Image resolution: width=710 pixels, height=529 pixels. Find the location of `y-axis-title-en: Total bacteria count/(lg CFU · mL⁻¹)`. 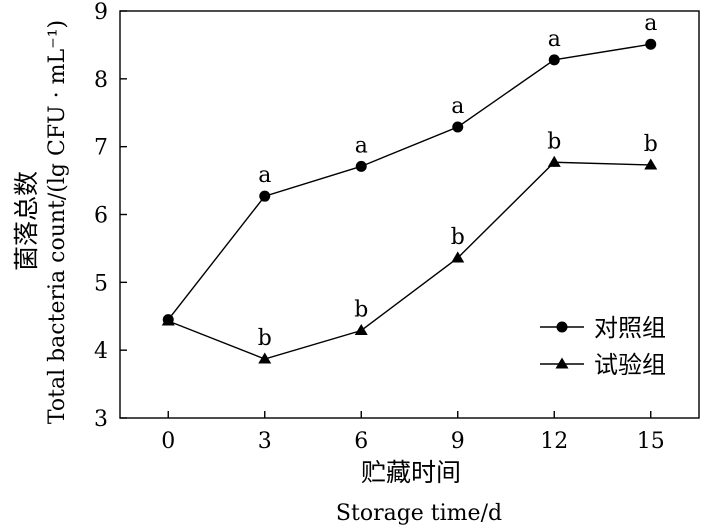

y-axis-title-en: Total bacteria count/(lg CFU · mL⁻¹) is located at coordinates (57, 222).